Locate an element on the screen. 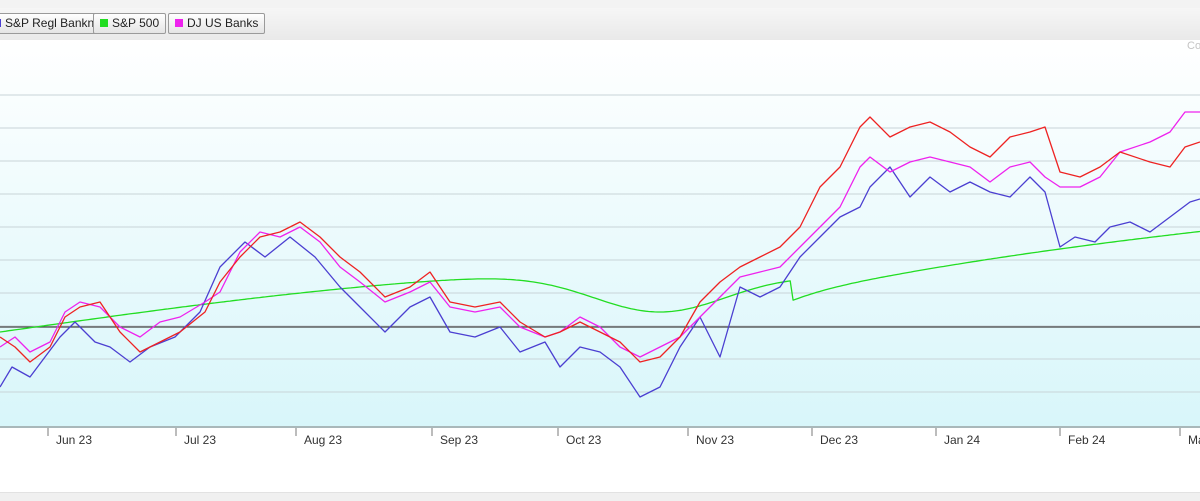 The image size is (1200, 501). legend-label: S&P 500 is located at coordinates (136, 23).